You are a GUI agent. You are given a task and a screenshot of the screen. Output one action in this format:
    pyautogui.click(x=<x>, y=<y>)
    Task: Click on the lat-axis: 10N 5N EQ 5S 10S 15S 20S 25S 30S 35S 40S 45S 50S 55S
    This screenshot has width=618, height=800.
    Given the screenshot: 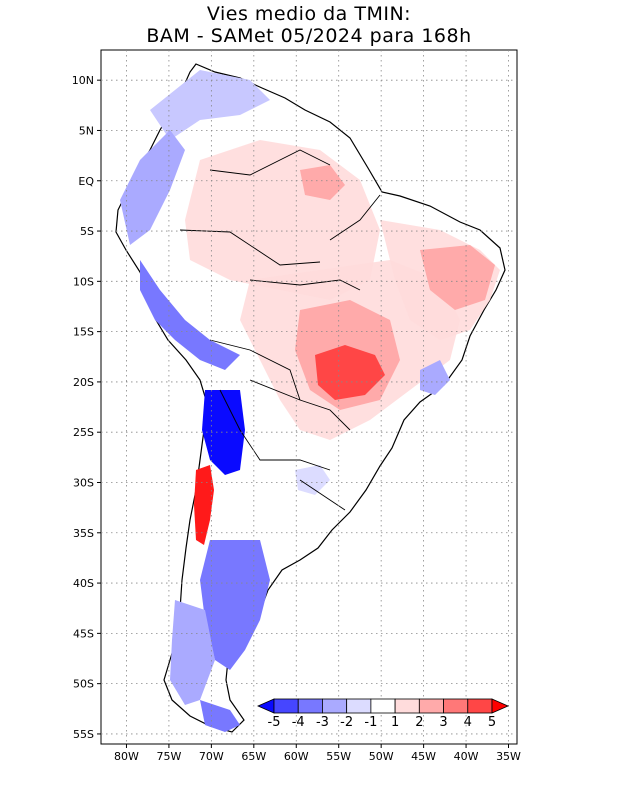 What is the action you would take?
    pyautogui.click(x=86, y=407)
    